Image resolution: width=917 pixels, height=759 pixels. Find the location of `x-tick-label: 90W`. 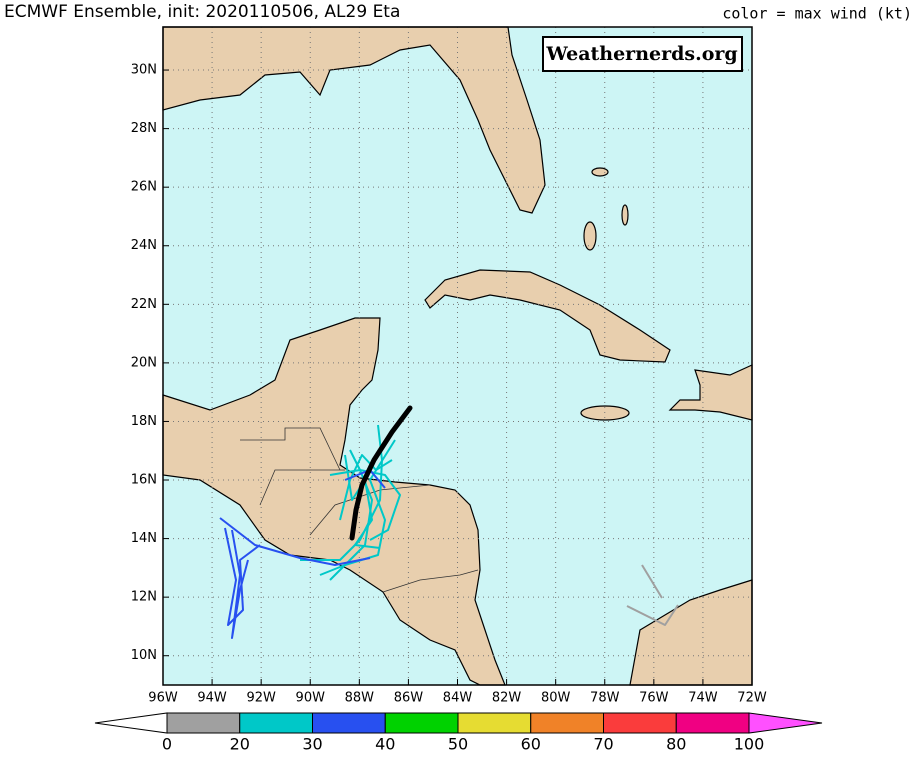

x-tick-label: 90W is located at coordinates (311, 698).